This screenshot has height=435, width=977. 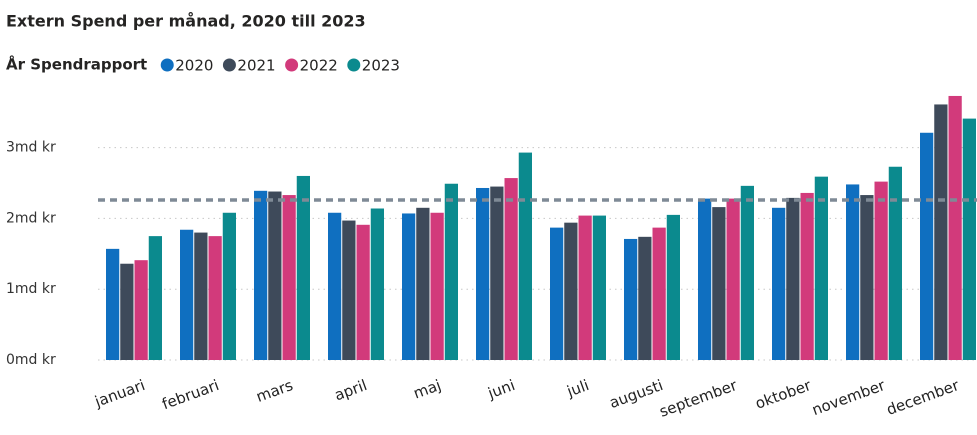 What do you see at coordinates (578, 388) in the screenshot?
I see `x-tick-label: juli` at bounding box center [578, 388].